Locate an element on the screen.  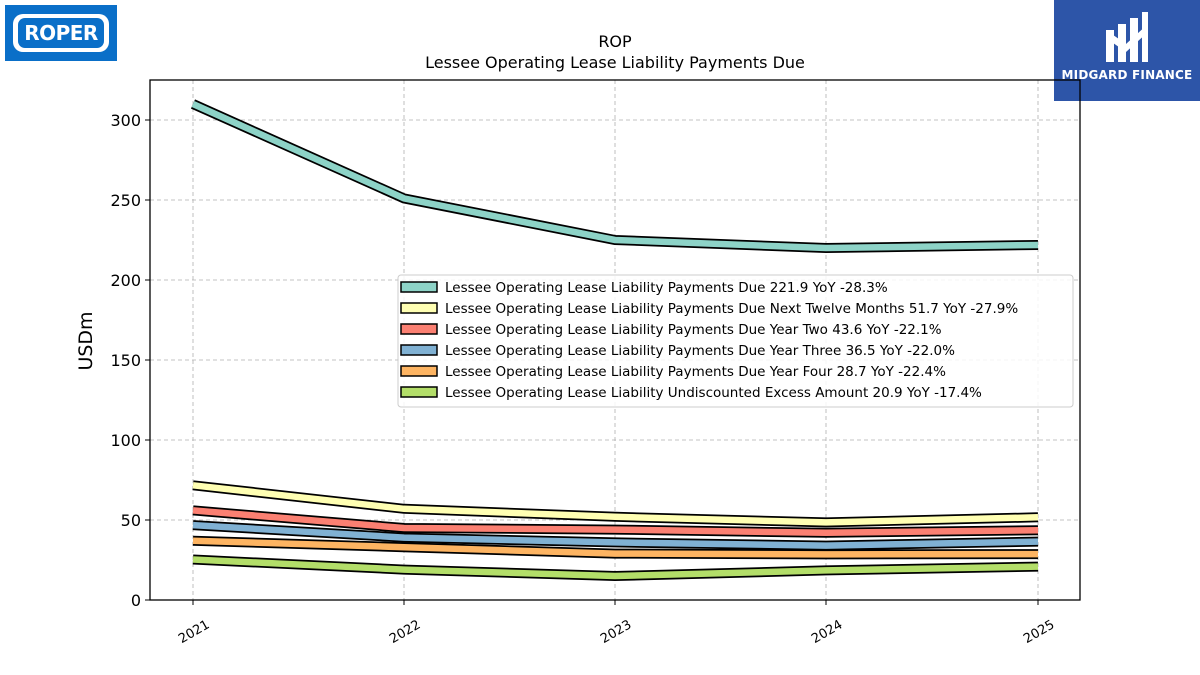
midgard-emblem-icon is located at coordinates (1127, 37).